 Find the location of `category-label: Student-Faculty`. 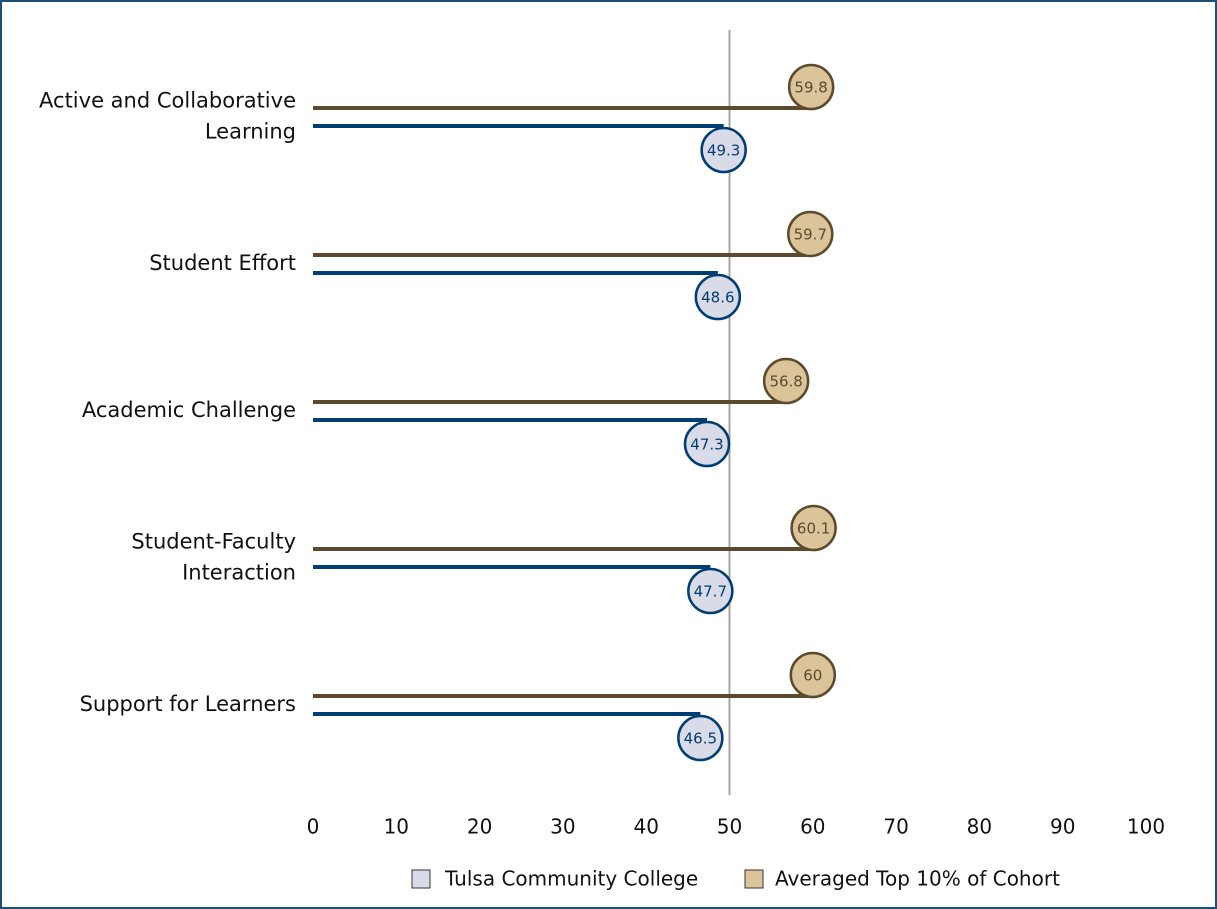

category-label: Student-Faculty is located at coordinates (213, 542).